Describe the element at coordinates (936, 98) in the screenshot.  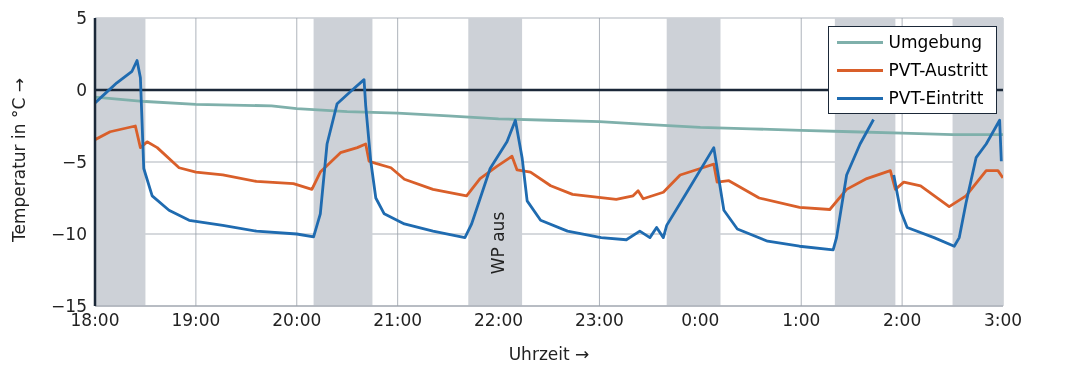
I see `legend-label: PVT-Eintritt` at that location.